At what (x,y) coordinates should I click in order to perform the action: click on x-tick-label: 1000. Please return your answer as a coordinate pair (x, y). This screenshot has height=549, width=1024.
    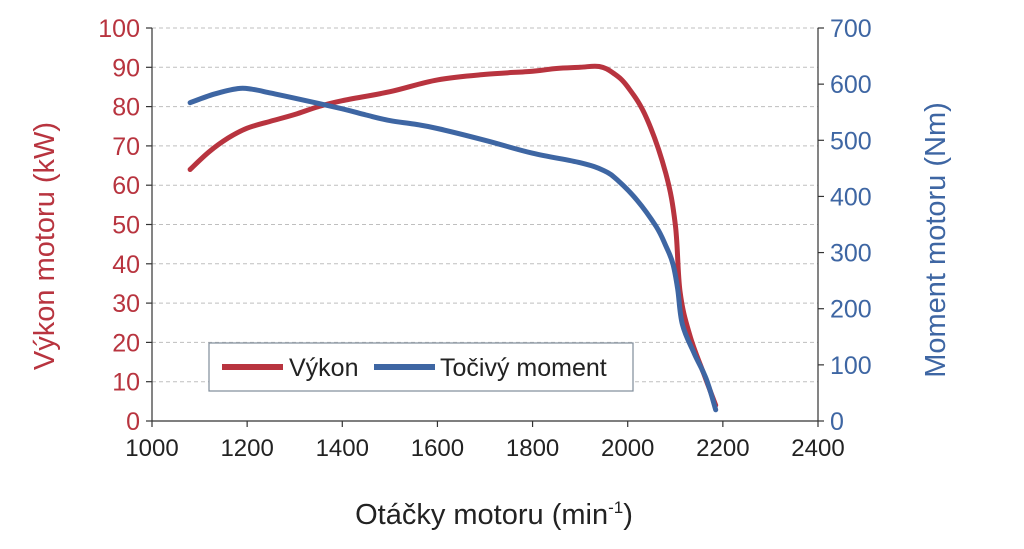
    Looking at the image, I should click on (151, 448).